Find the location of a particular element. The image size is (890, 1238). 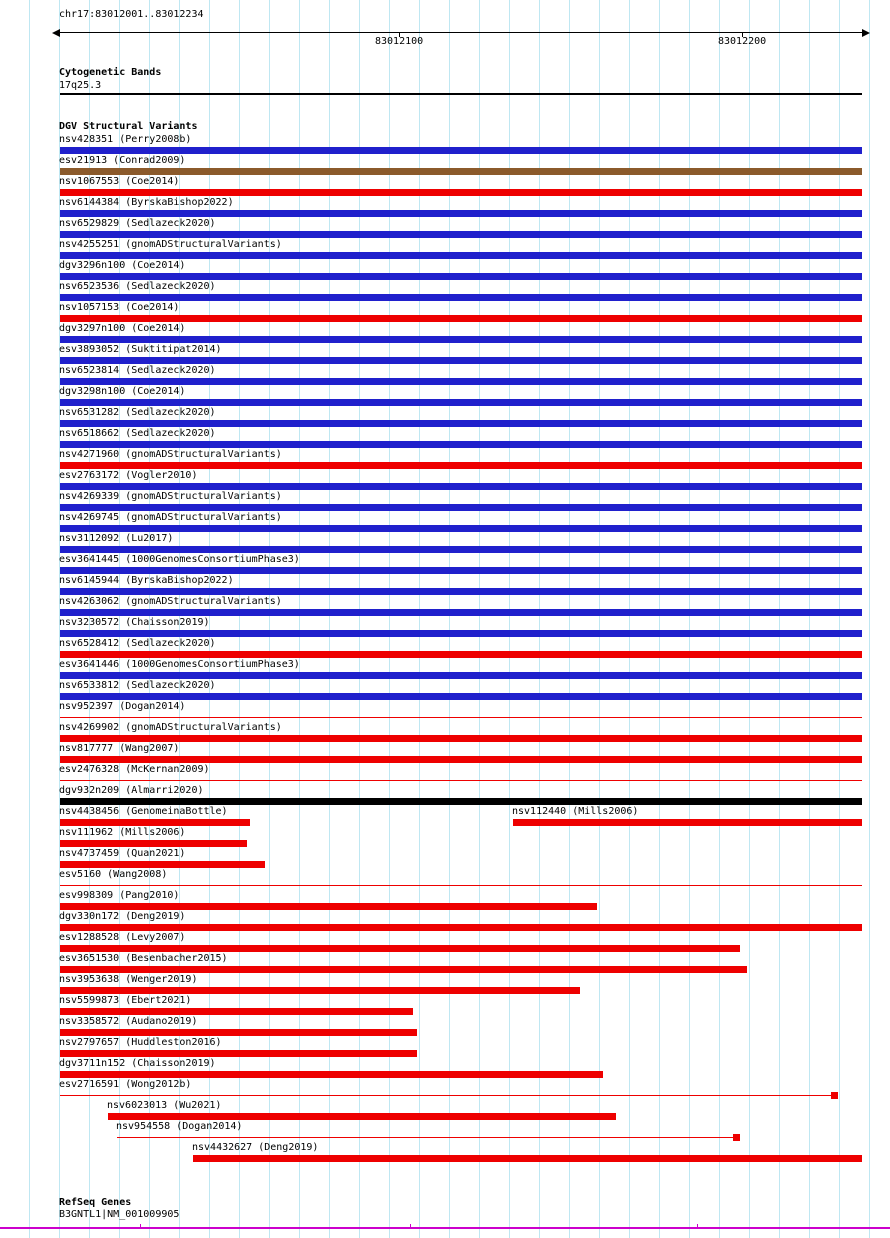

cytoband-bar is located at coordinates (461, 94).